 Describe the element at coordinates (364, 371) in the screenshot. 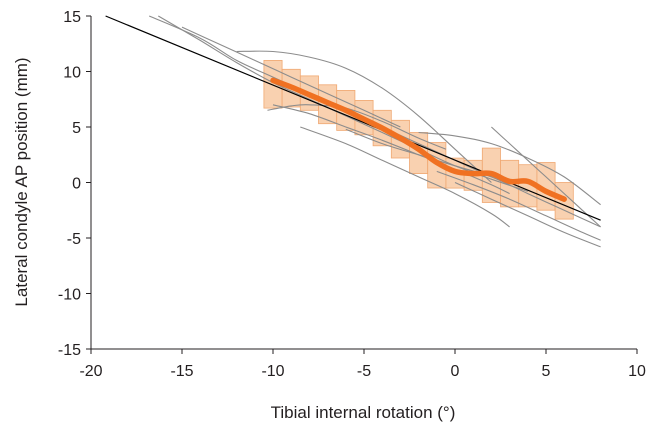

I see `x-tick-label: -5` at that location.